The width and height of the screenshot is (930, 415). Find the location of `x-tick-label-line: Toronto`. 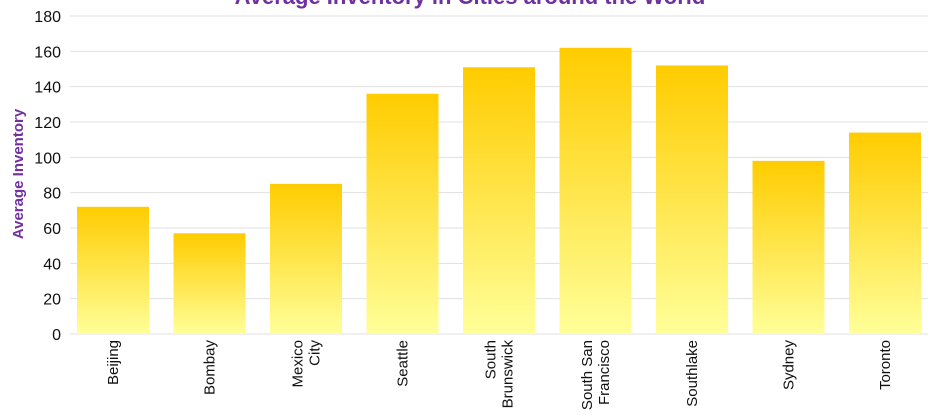

x-tick-label-line: Toronto is located at coordinates (885, 365).